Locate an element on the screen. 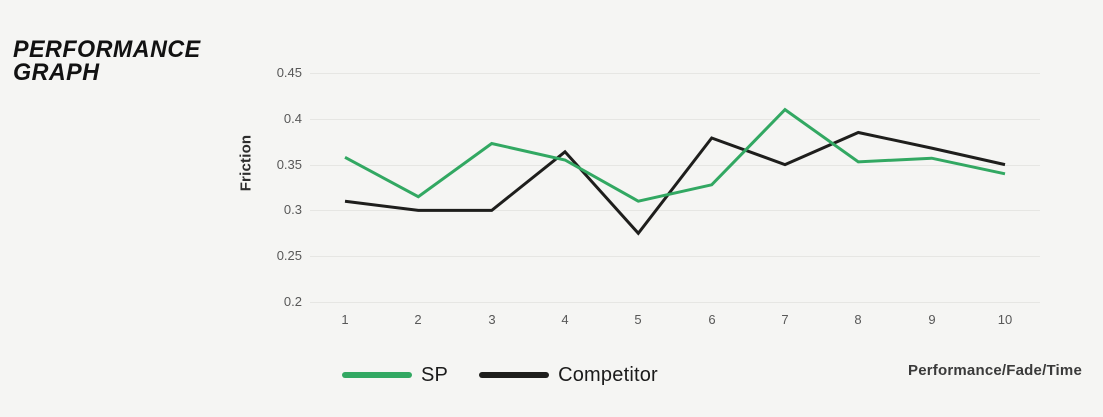 The width and height of the screenshot is (1103, 417). y-tick-label: 0.4 is located at coordinates (292, 118).